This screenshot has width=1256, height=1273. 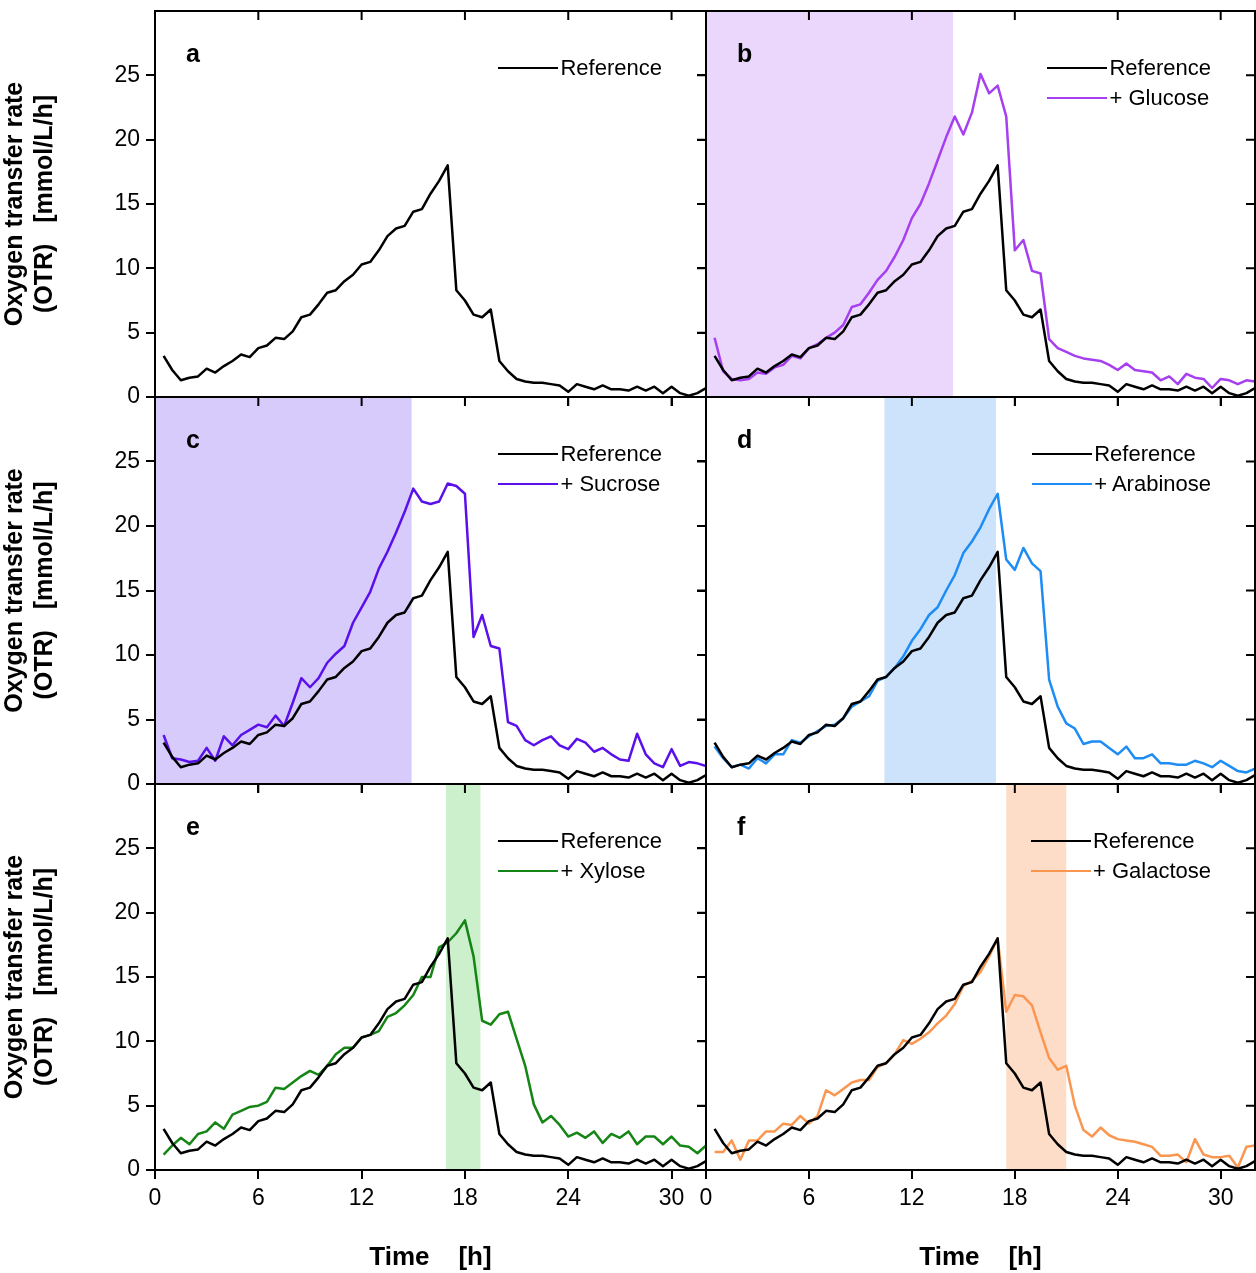 What do you see at coordinates (193, 826) in the screenshot?
I see `text: e` at bounding box center [193, 826].